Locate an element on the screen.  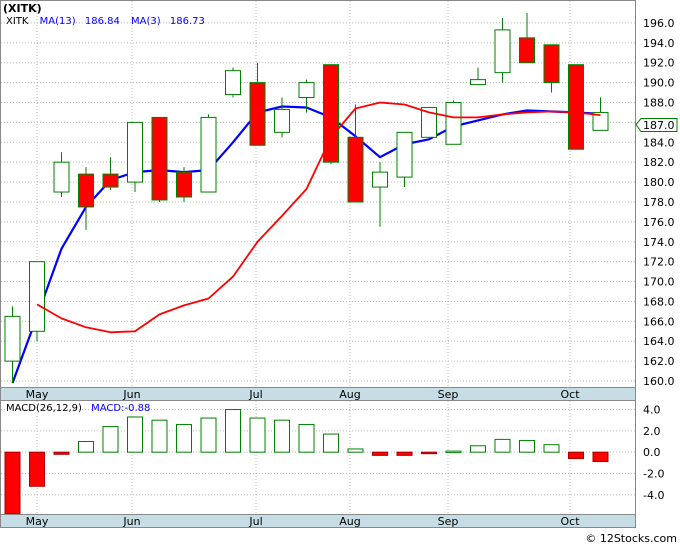
date-bar-top is located at coordinates (318, 394).